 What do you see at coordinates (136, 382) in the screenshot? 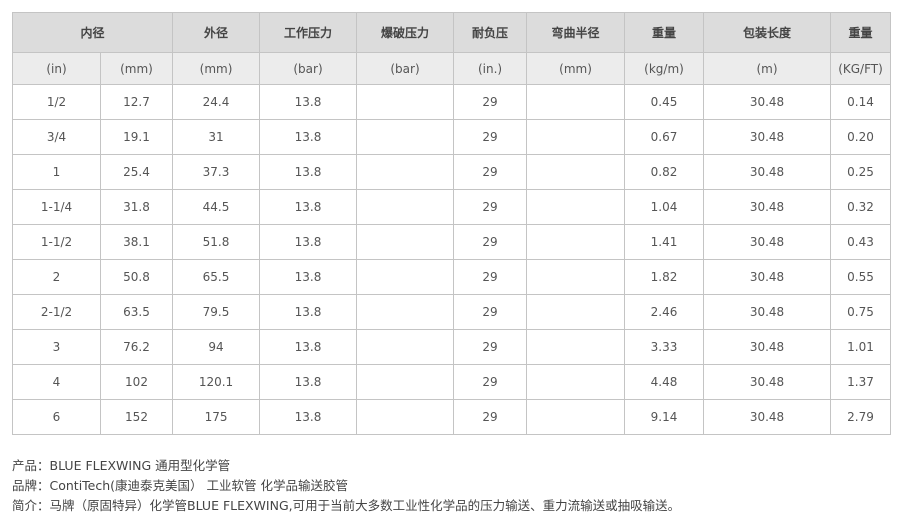
I see `table-cell: 102` at bounding box center [136, 382].